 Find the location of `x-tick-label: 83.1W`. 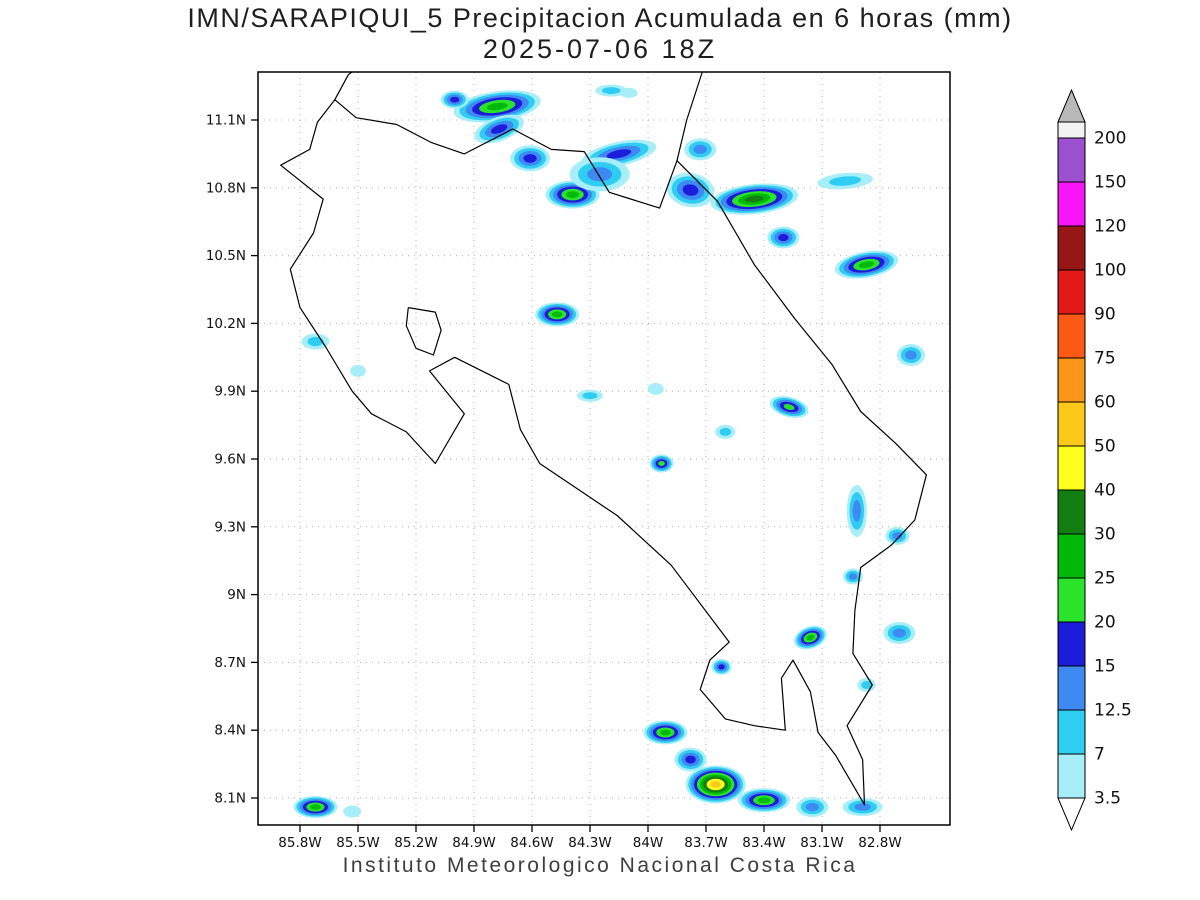

x-tick-label: 83.1W is located at coordinates (821, 843).